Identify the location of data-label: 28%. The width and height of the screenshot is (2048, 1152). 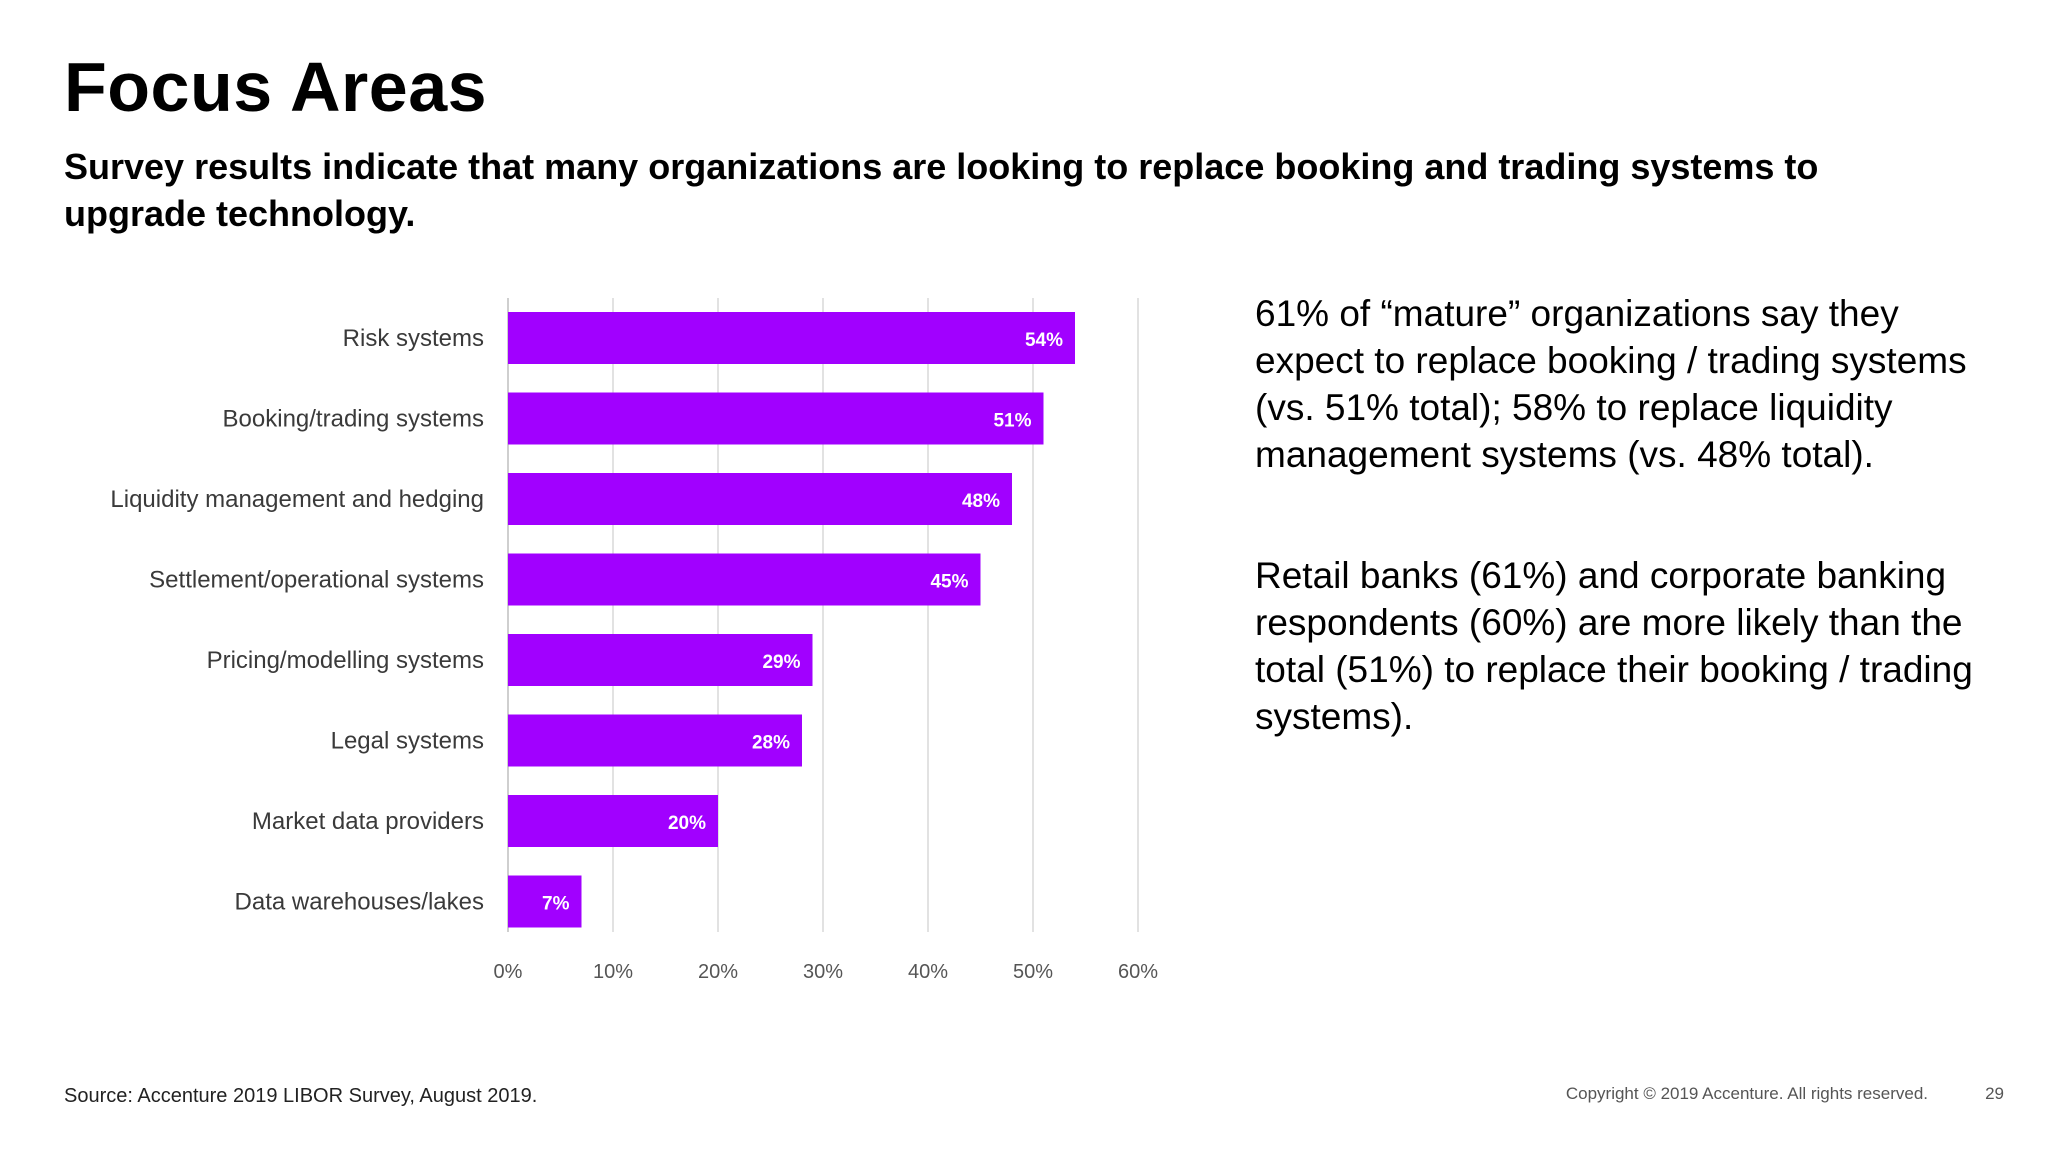
(771, 743).